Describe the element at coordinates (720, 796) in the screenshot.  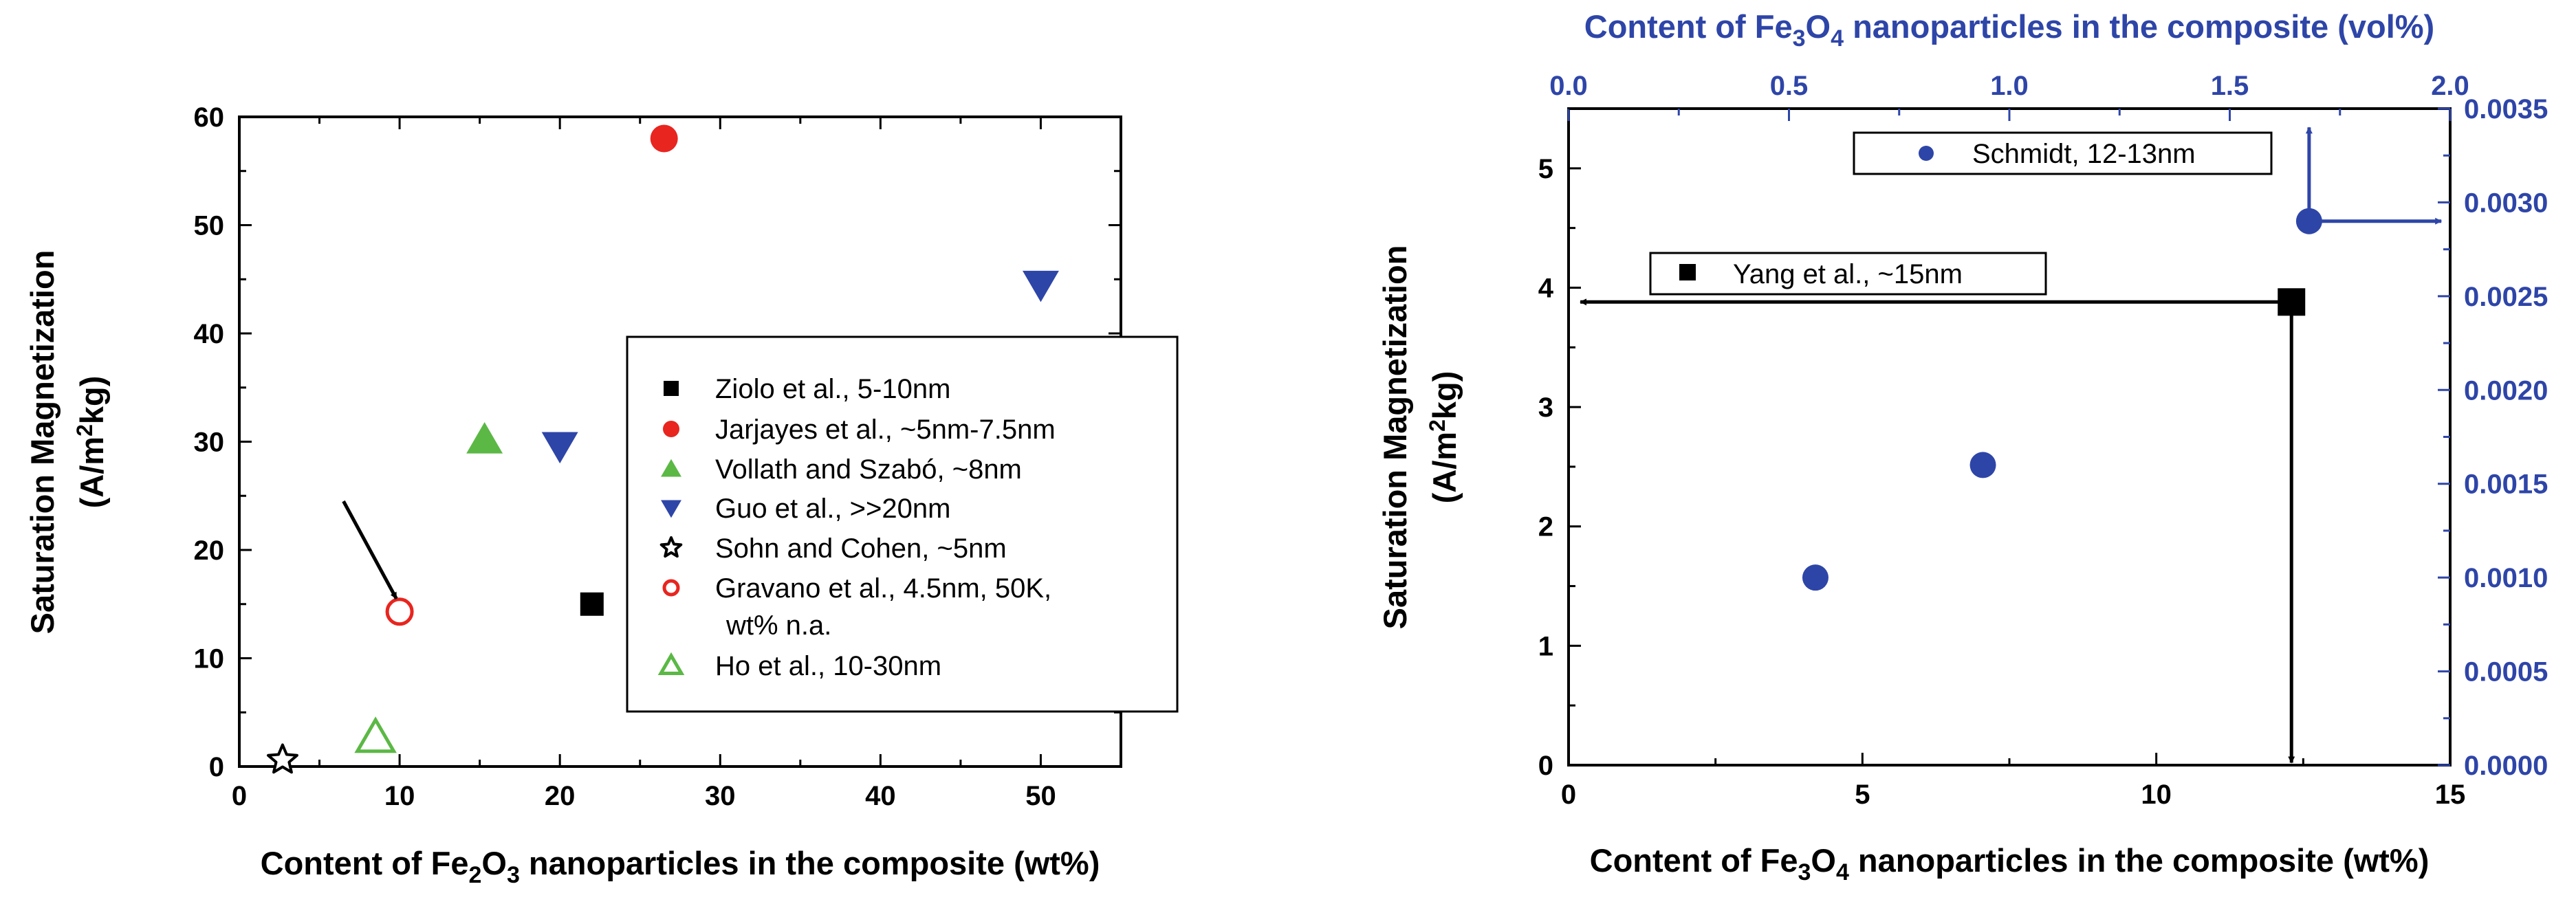
I see `x-tick-label: 30` at that location.